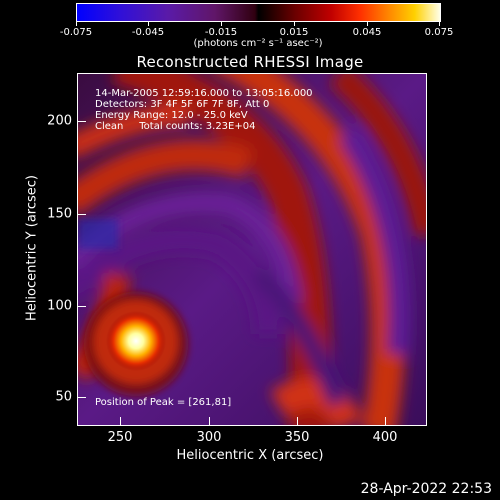 The image size is (500, 500). I want to click on y-axis-title: Heliocentric Y (arcsec), so click(32, 248).